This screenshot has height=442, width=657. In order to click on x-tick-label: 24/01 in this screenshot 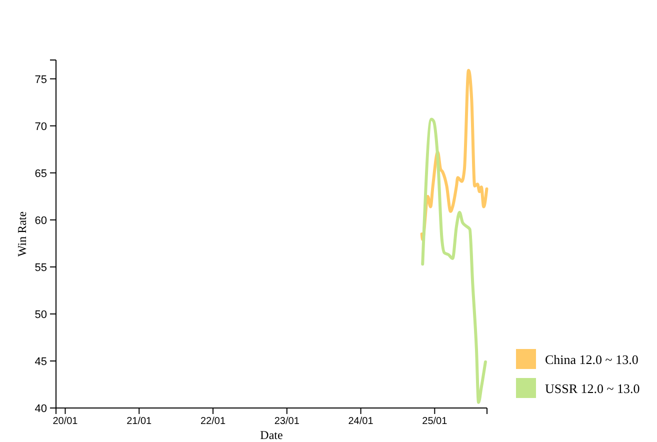, I will do `click(361, 421)`.